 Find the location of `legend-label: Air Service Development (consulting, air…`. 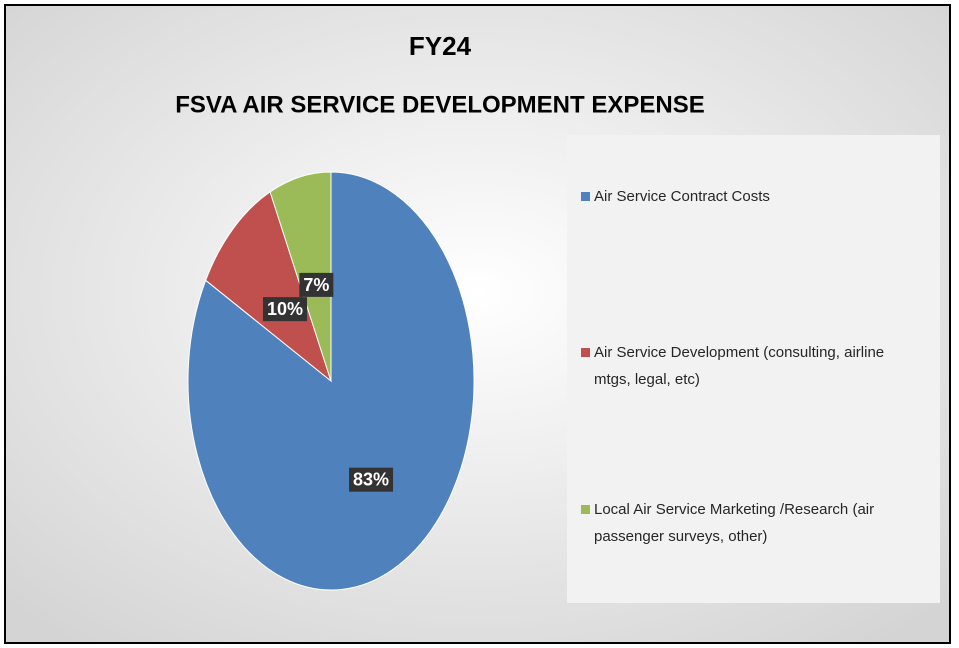

legend-label: Air Service Development (consulting, air… is located at coordinates (739, 366).